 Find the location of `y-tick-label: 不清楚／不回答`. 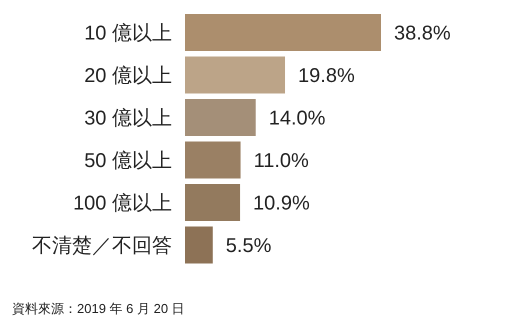

y-tick-label: 不清楚／不回答 is located at coordinates (102, 246).